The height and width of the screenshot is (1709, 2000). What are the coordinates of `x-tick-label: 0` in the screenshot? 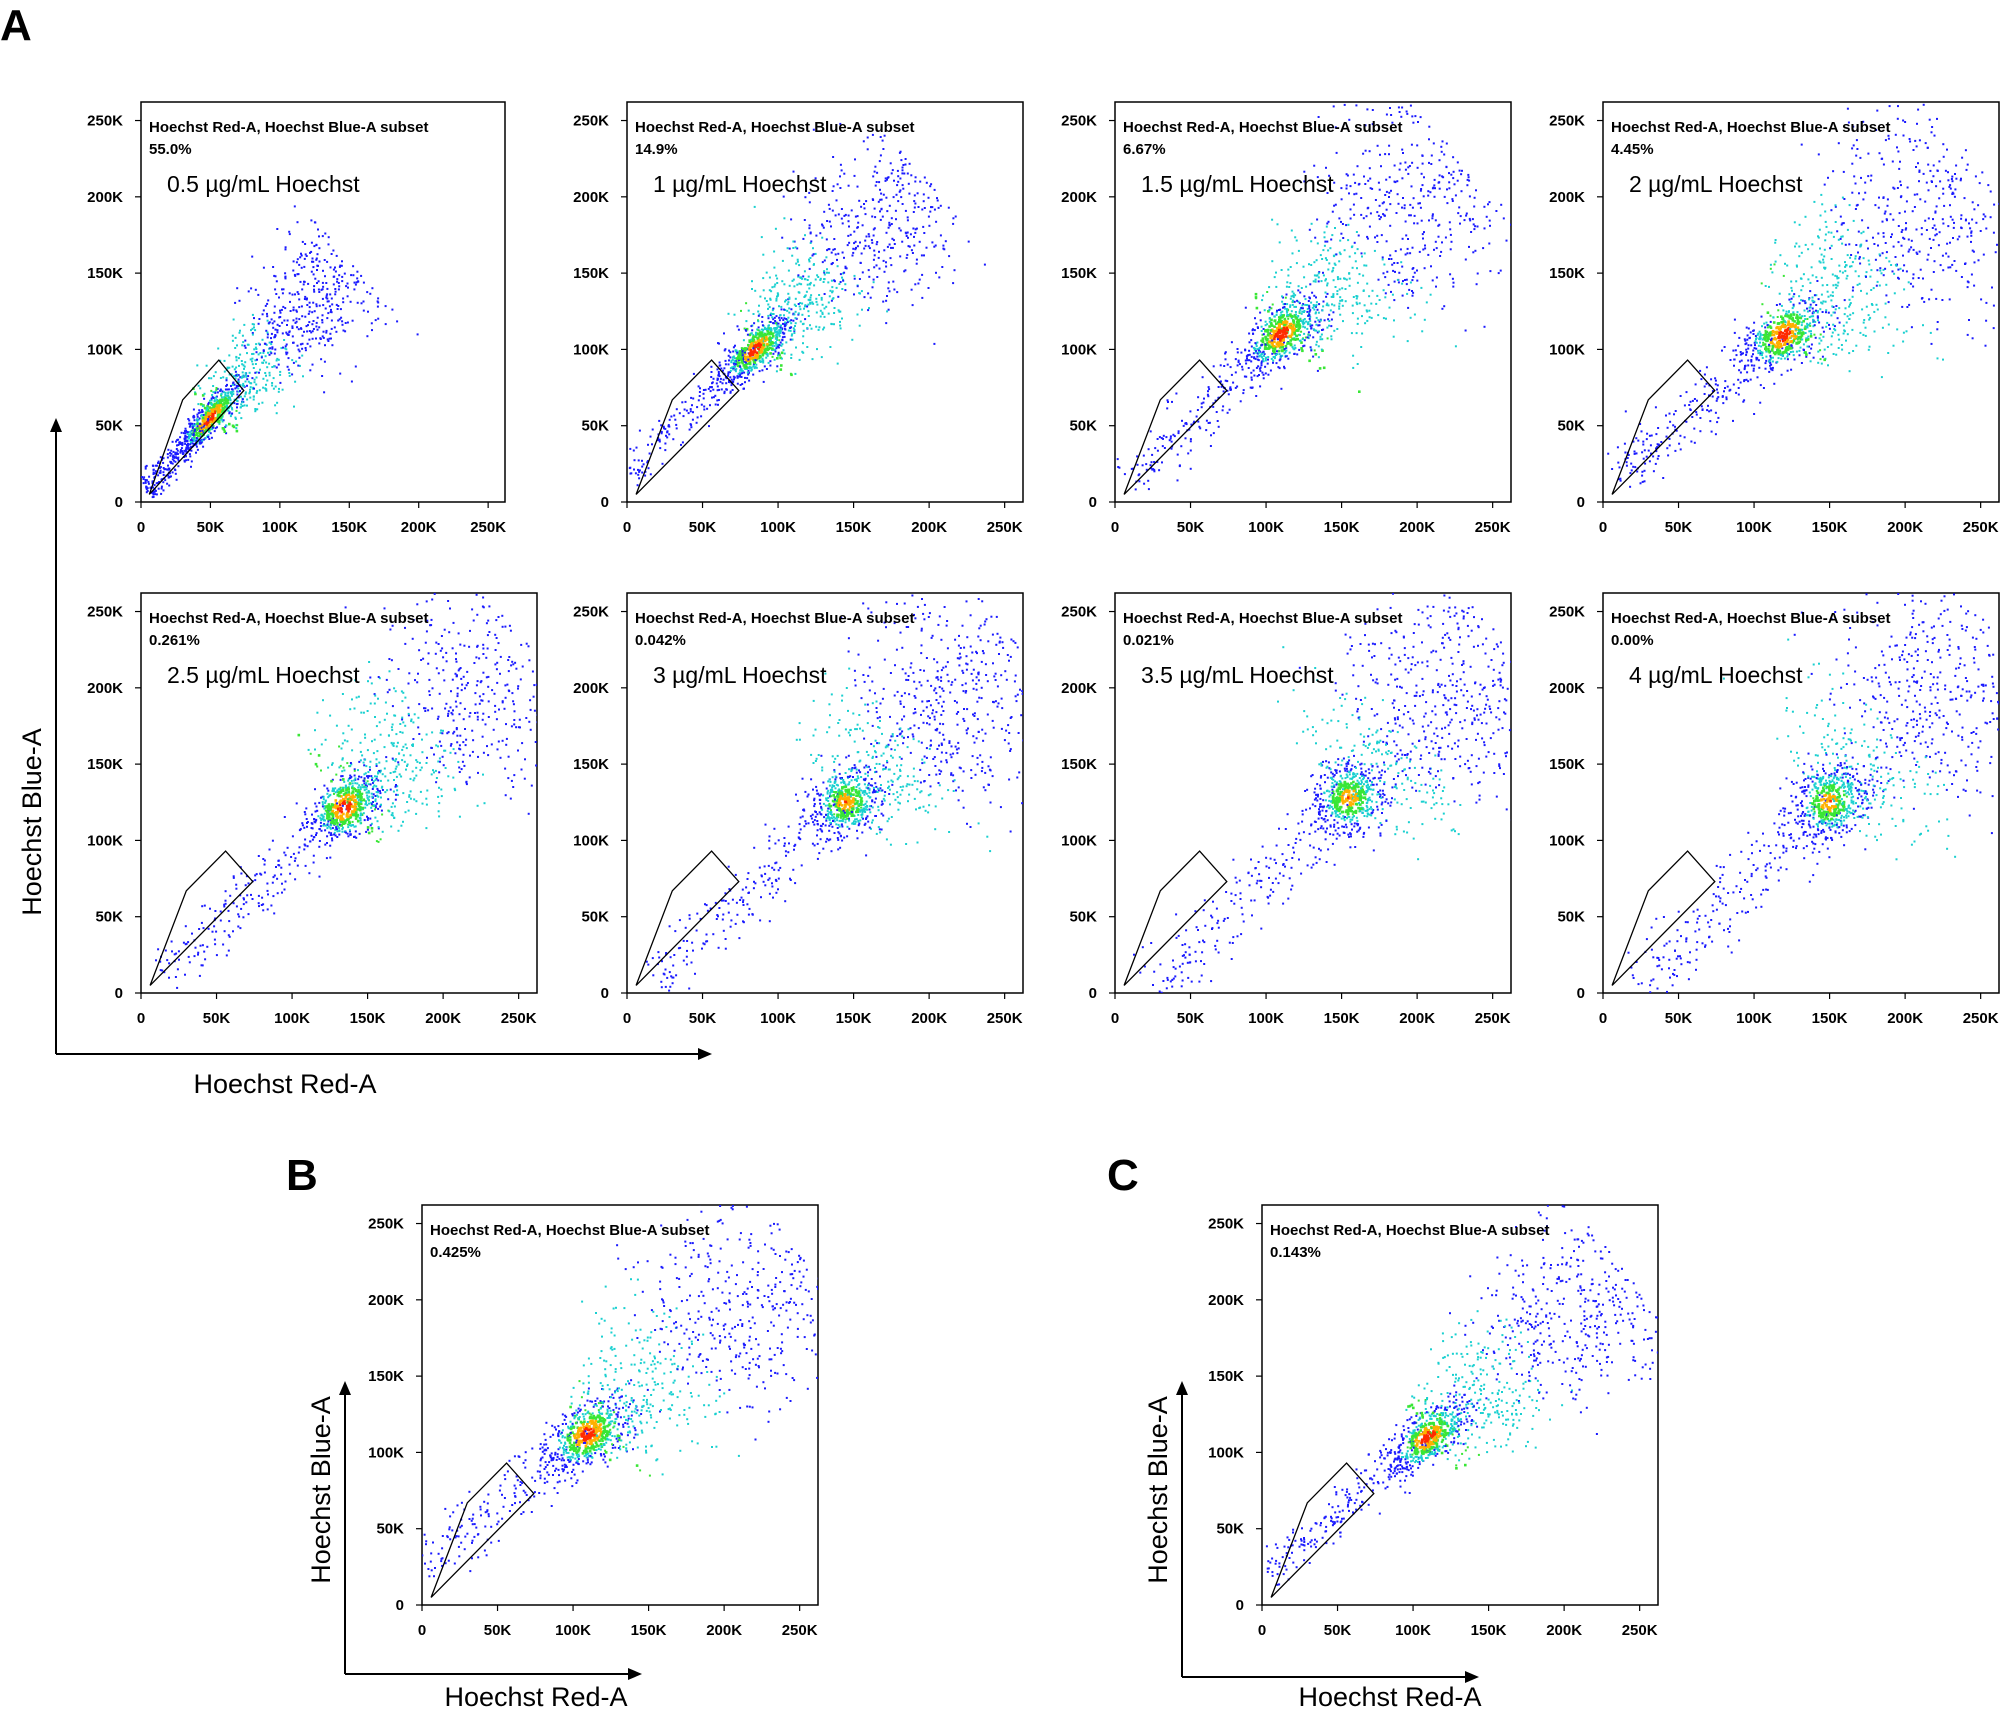 It's located at (1115, 527).